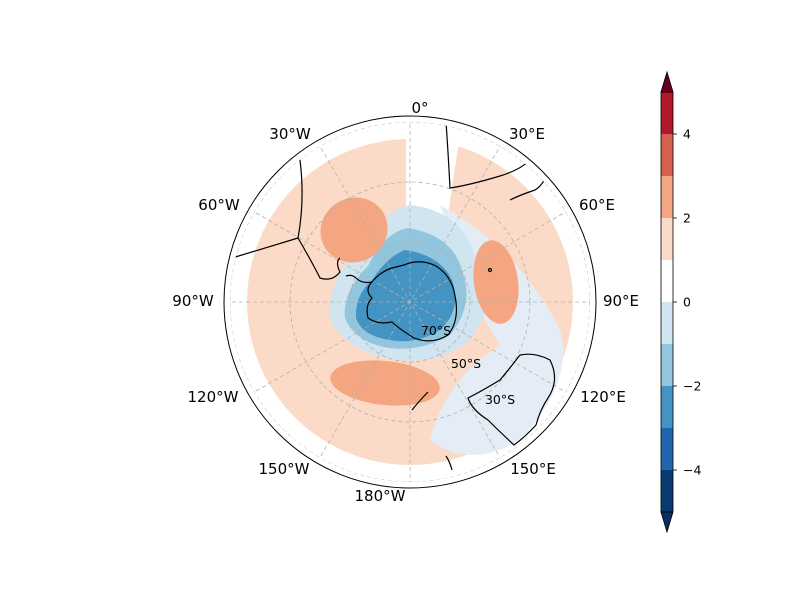 The width and height of the screenshot is (800, 600). I want to click on lon-label-30e: 30°E, so click(527, 134).